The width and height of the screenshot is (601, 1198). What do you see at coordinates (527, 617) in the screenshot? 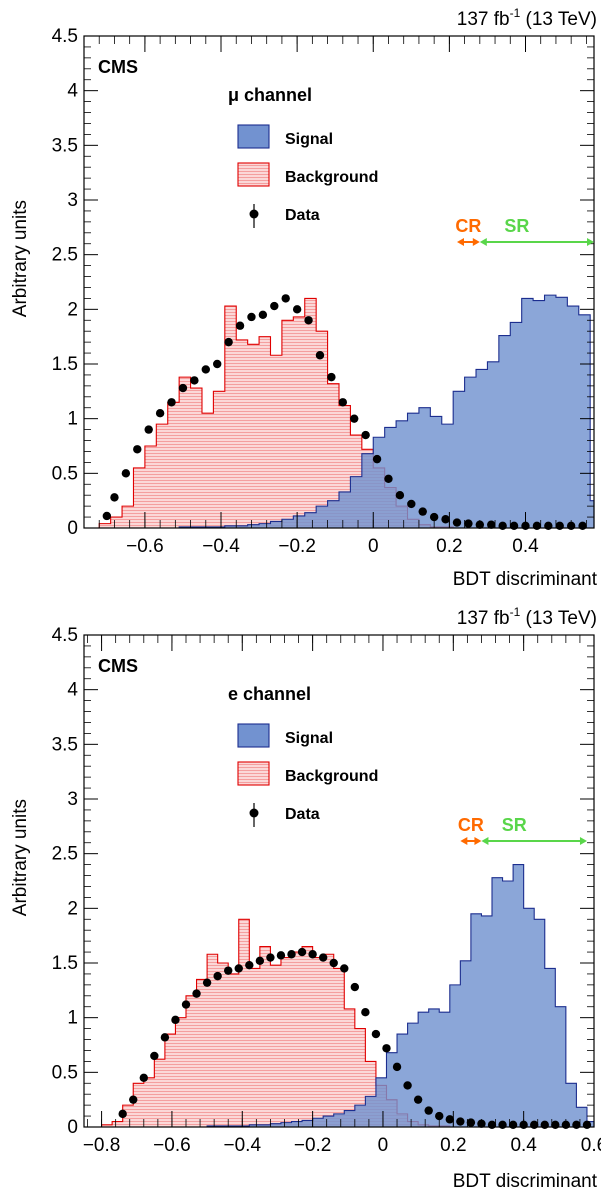
I see `lumi-label: 137 fb-1 (13 TeV)` at bounding box center [527, 617].